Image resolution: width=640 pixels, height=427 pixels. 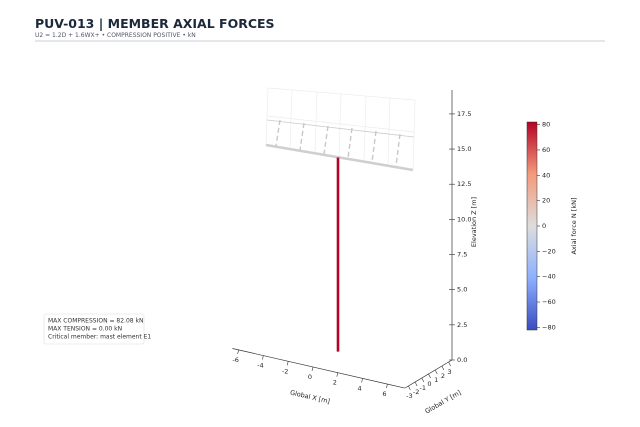 I want to click on y-tick-label: 2, so click(x=443, y=376).